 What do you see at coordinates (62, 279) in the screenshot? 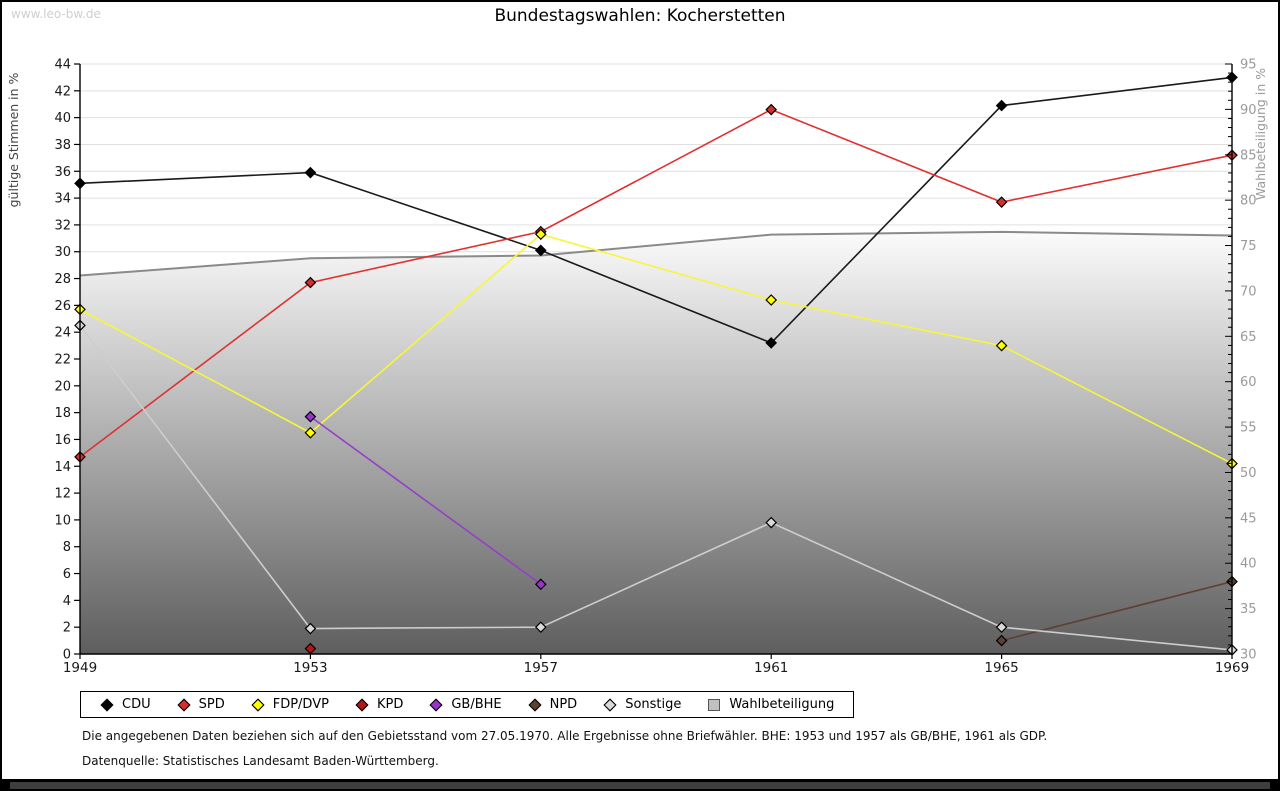
I see `y-left-tick-label: 28` at bounding box center [62, 279].